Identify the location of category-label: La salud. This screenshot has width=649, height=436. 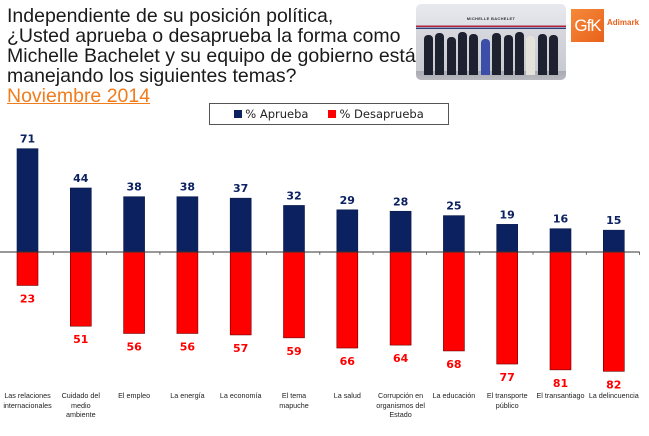
(347, 396).